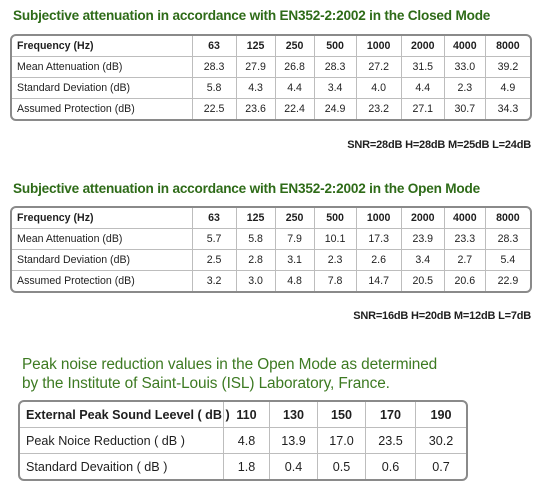  Describe the element at coordinates (256, 260) in the screenshot. I see `table-cell: 2.8` at that location.